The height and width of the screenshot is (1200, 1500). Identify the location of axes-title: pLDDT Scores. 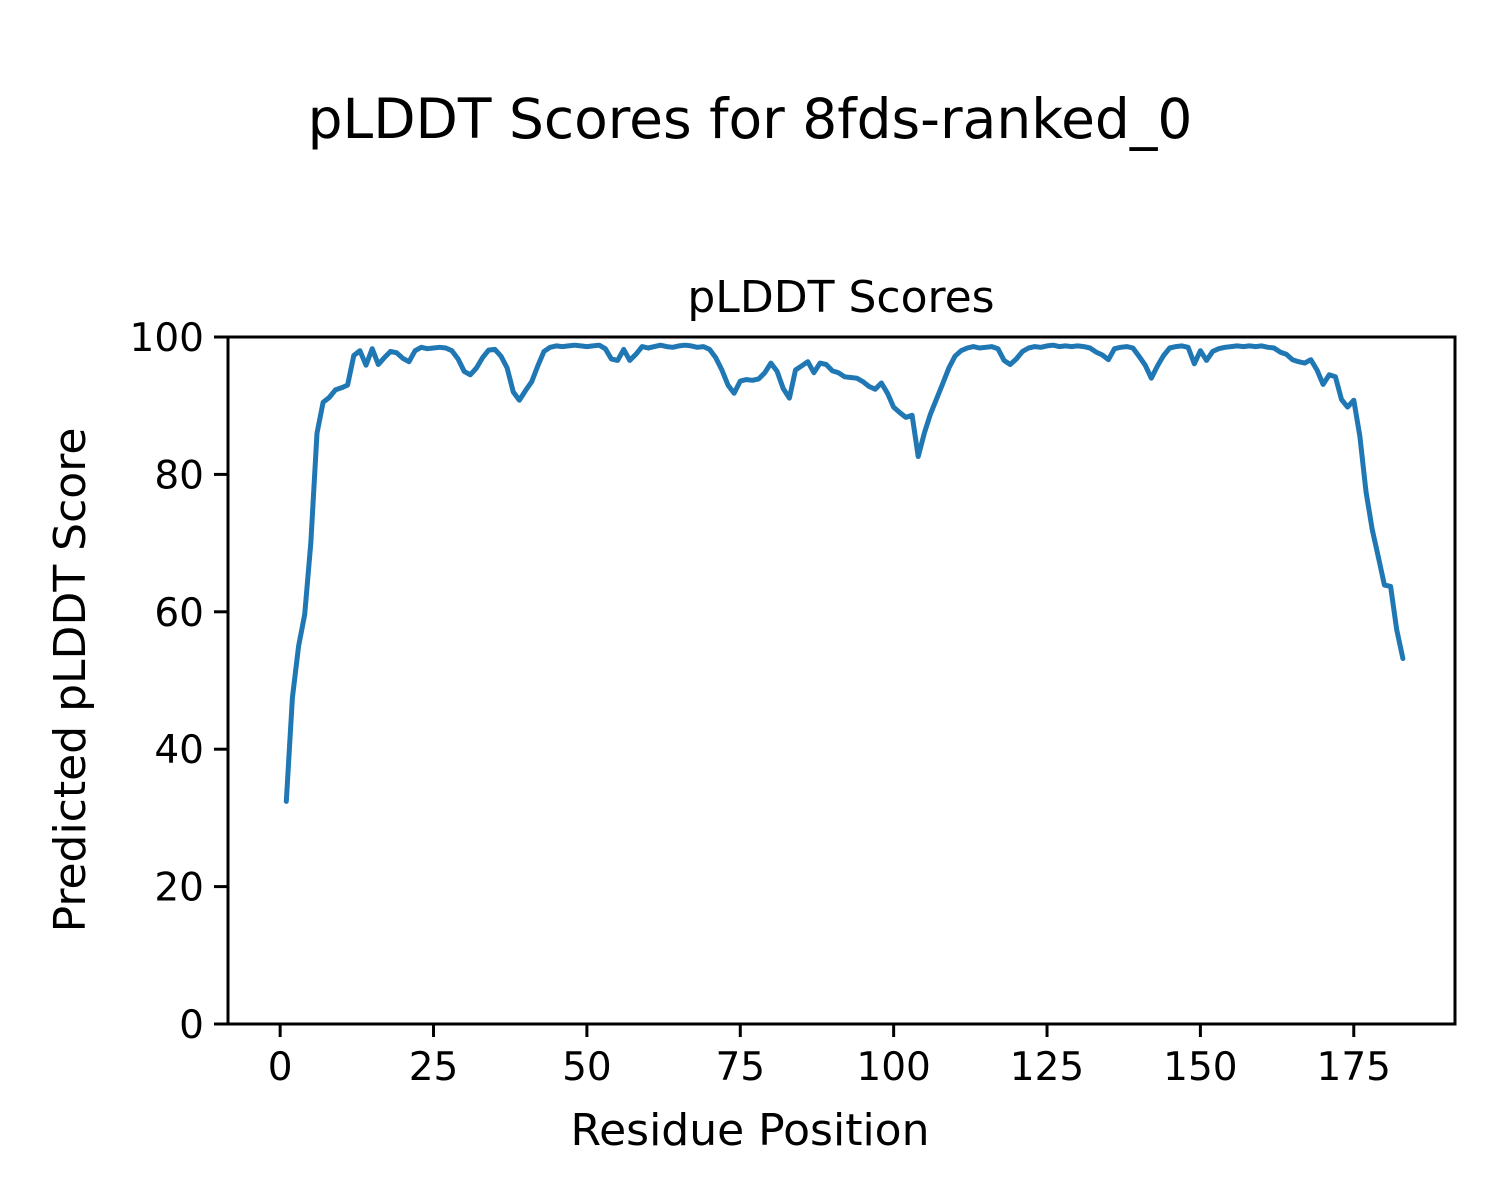
(840, 297).